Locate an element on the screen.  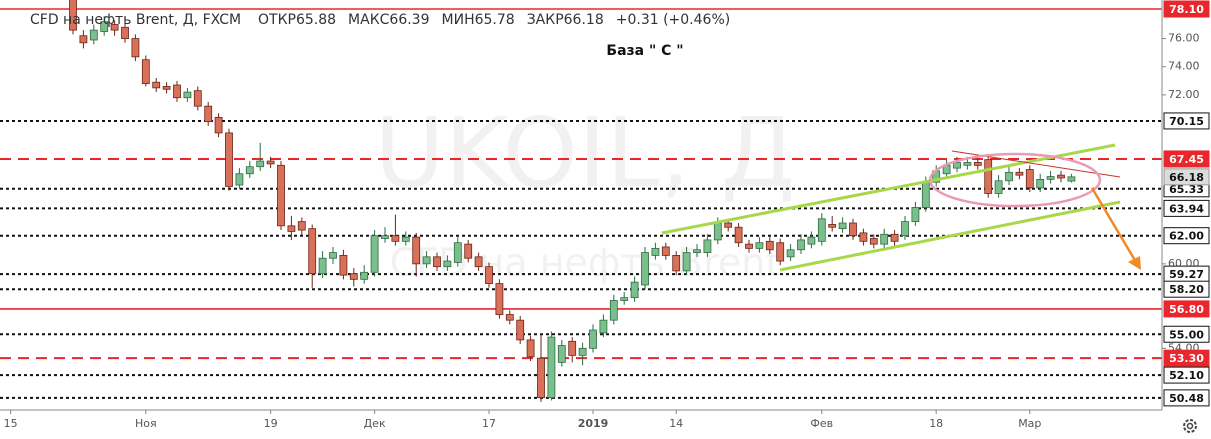
level-label: 62.00 is located at coordinates (1186, 236).